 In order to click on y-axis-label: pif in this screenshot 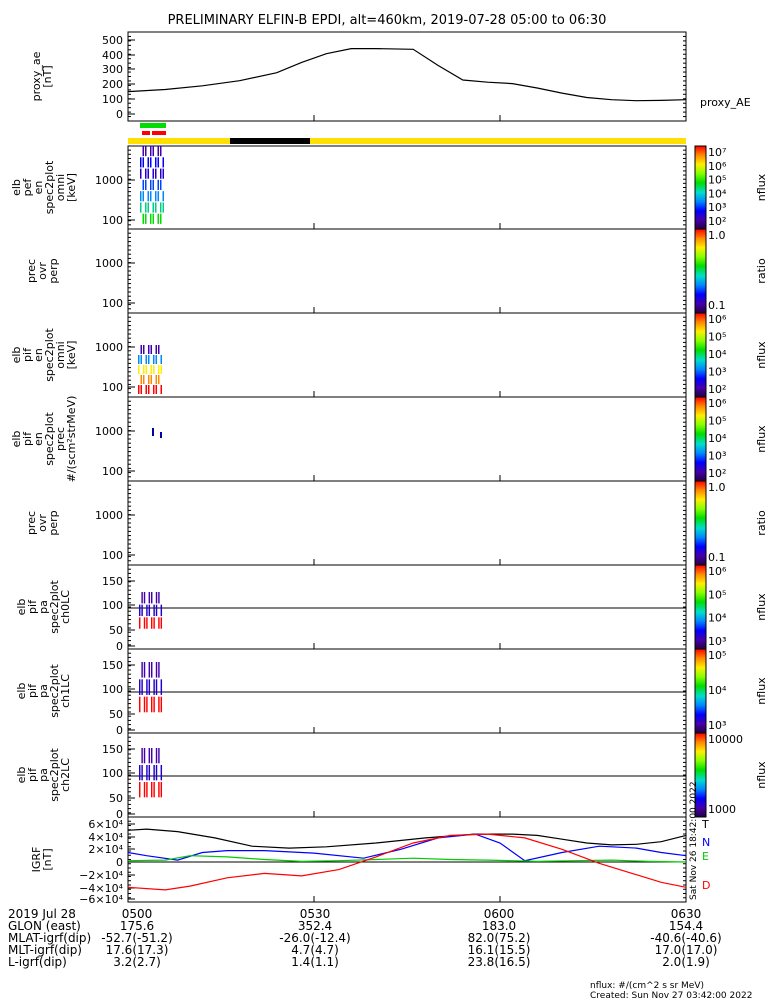, I will do `click(32, 774)`.